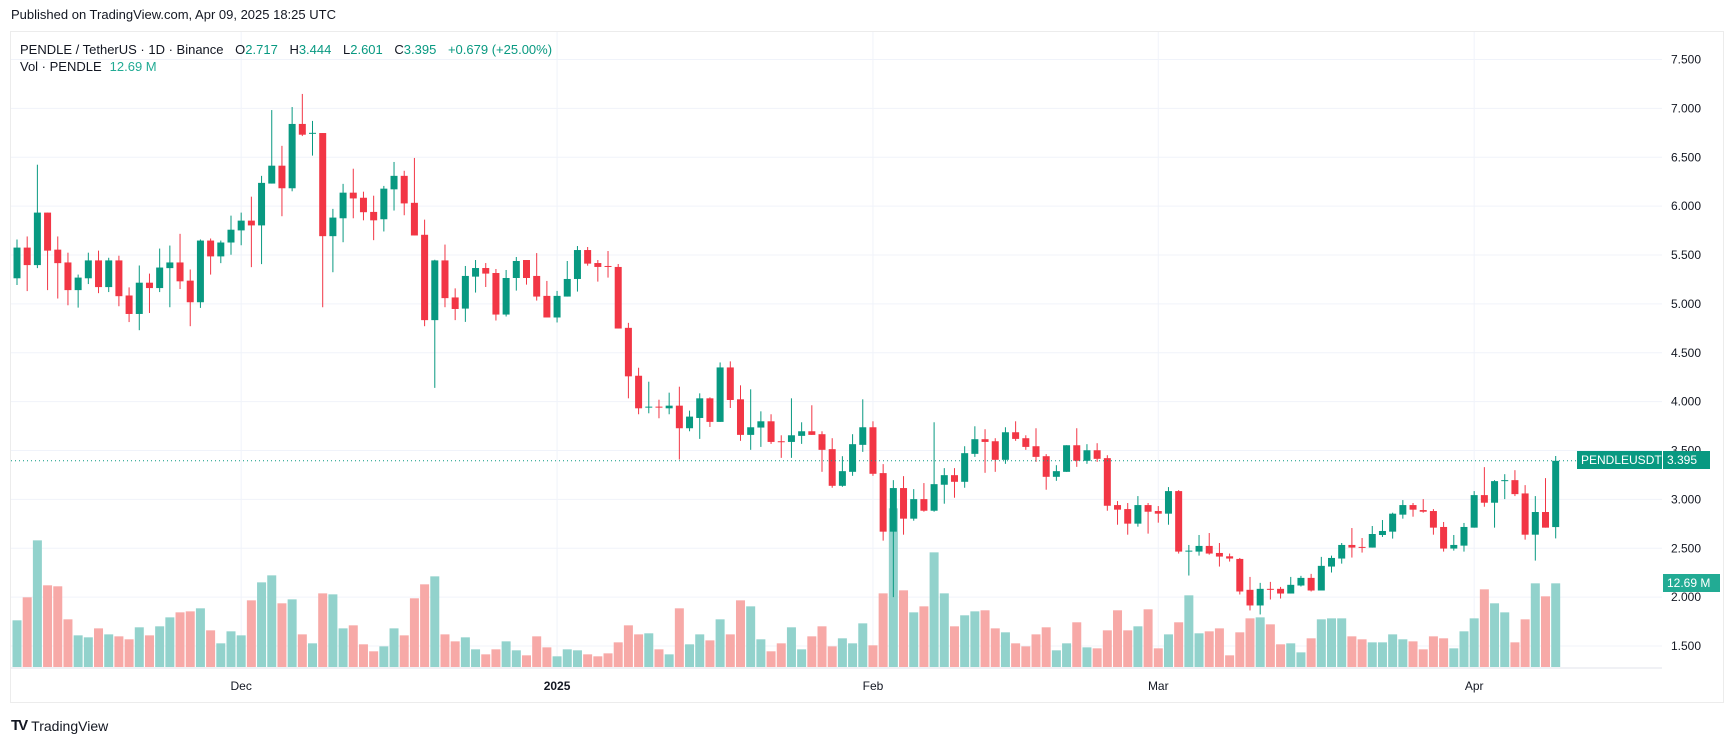 Image resolution: width=1736 pixels, height=737 pixels. What do you see at coordinates (347, 49) in the screenshot?
I see `low-label: L` at bounding box center [347, 49].